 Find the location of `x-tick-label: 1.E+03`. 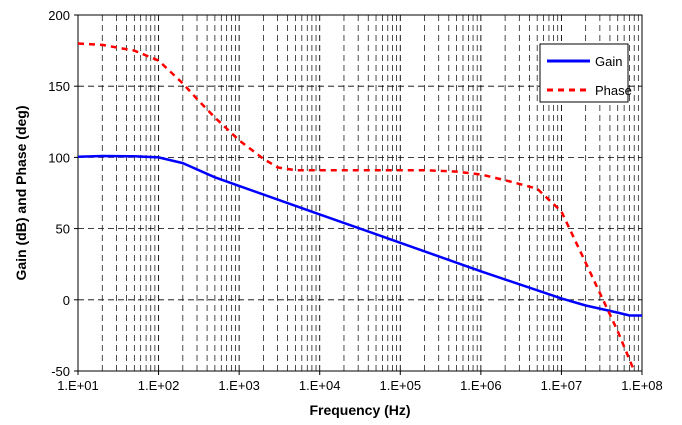

x-tick-label: 1.E+03 is located at coordinates (239, 385).